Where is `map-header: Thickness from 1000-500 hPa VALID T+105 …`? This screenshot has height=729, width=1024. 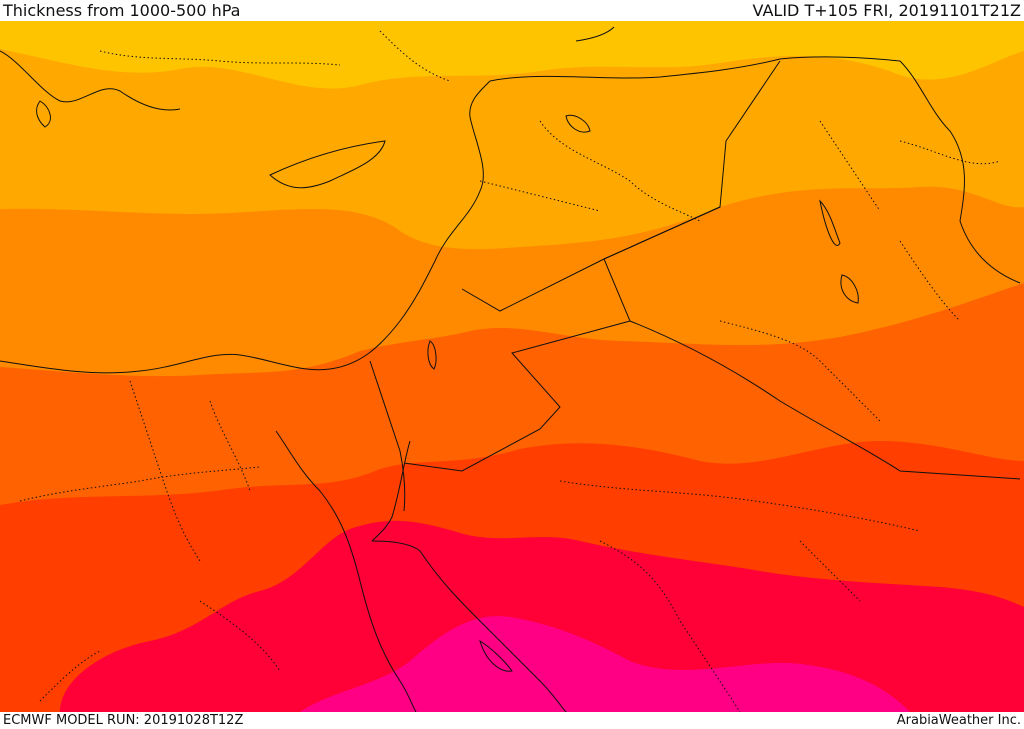
map-header: Thickness from 1000-500 hPa VALID T+105 … is located at coordinates (512, 10).